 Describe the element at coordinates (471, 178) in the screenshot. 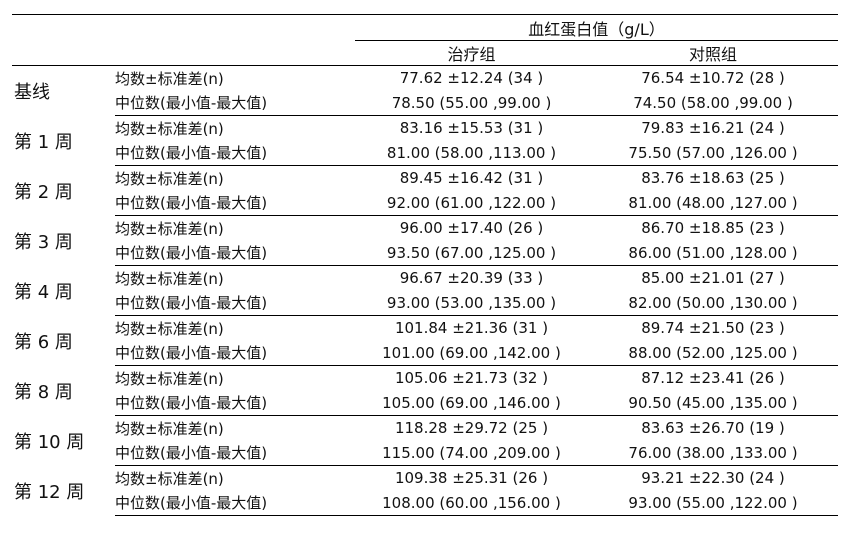

I see `treatment-mean-cell: 89.45 ±16.42 (31 )` at that location.